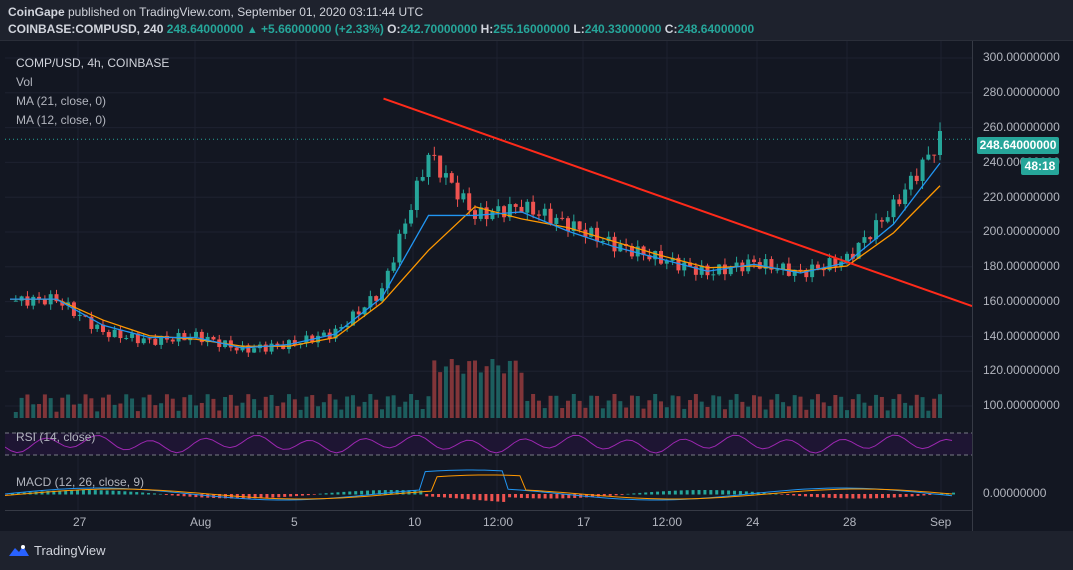 The image size is (1073, 570). What do you see at coordinates (488, 521) in the screenshot?
I see `time-axis: 27 Aug 5 10 12:00 17 12:00 24 28 Sep` at bounding box center [488, 521].